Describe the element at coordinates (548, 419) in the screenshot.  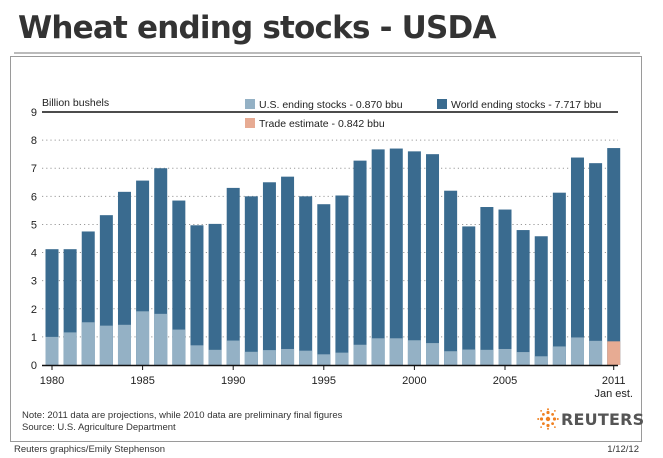
I see `reuters-dot-logo-icon` at that location.